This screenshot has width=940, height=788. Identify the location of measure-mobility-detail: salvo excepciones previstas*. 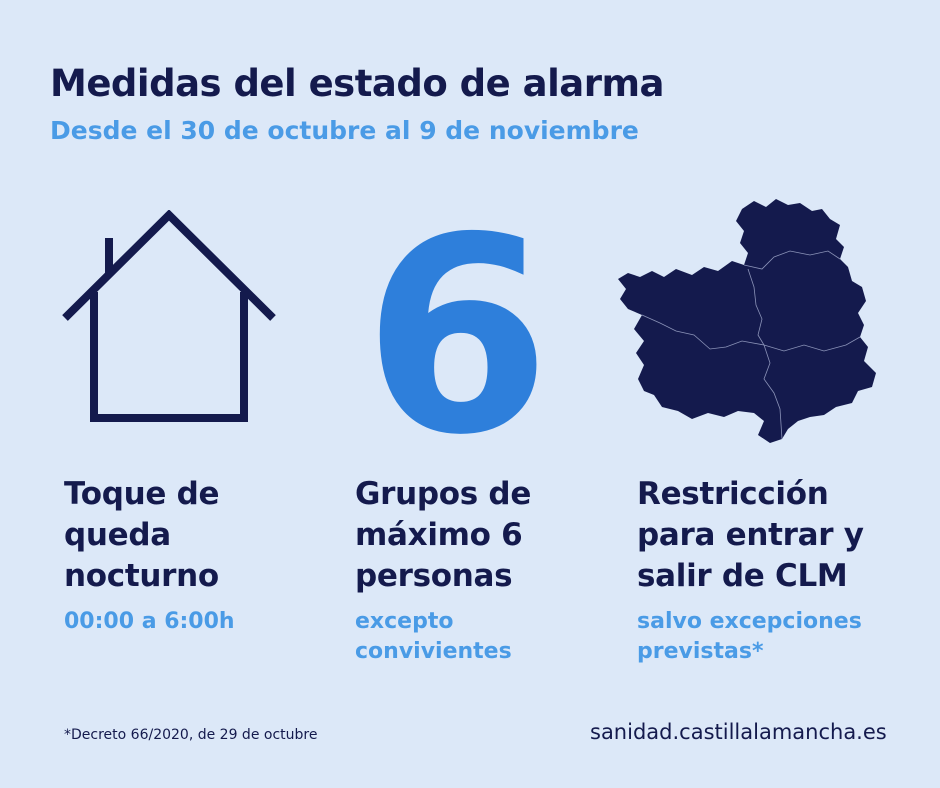
(749, 636).